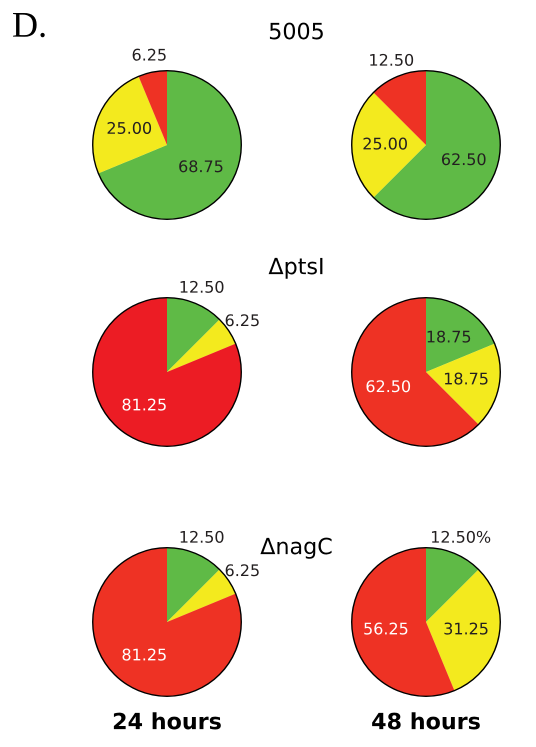 The image size is (536, 747). What do you see at coordinates (426, 721) in the screenshot?
I see `text: 48 hours` at bounding box center [426, 721].